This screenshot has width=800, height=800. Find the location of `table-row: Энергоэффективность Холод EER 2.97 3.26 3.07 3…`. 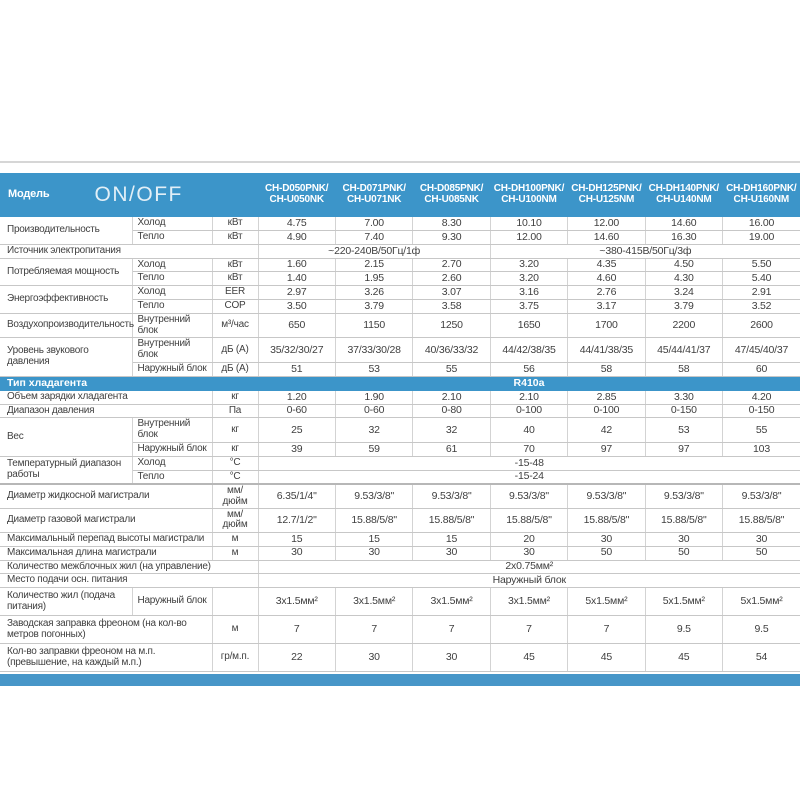

table-row: Энергоэффективность Холод EER 2.97 3.26 3.07 3… is located at coordinates (400, 299).